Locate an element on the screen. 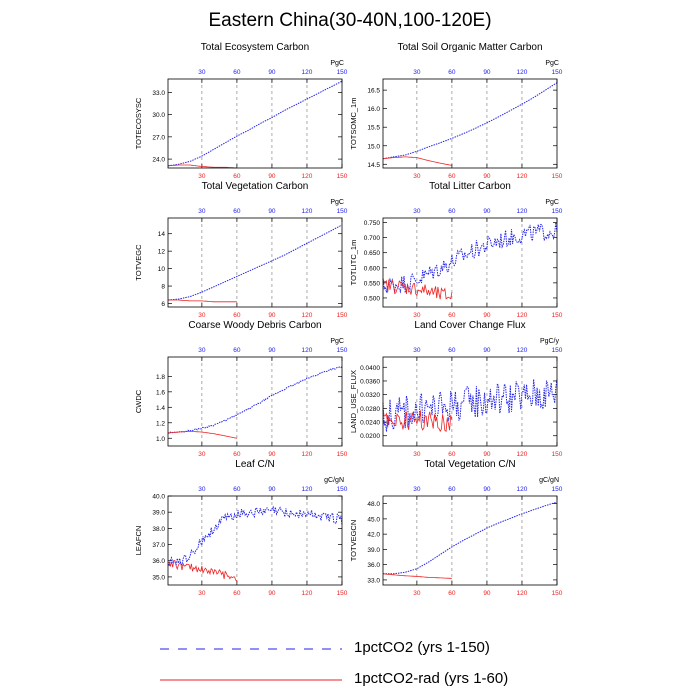 Image resolution: width=700 pixels, height=700 pixels. panel-3-y-axis-label: TOTVEGC is located at coordinates (138, 262).